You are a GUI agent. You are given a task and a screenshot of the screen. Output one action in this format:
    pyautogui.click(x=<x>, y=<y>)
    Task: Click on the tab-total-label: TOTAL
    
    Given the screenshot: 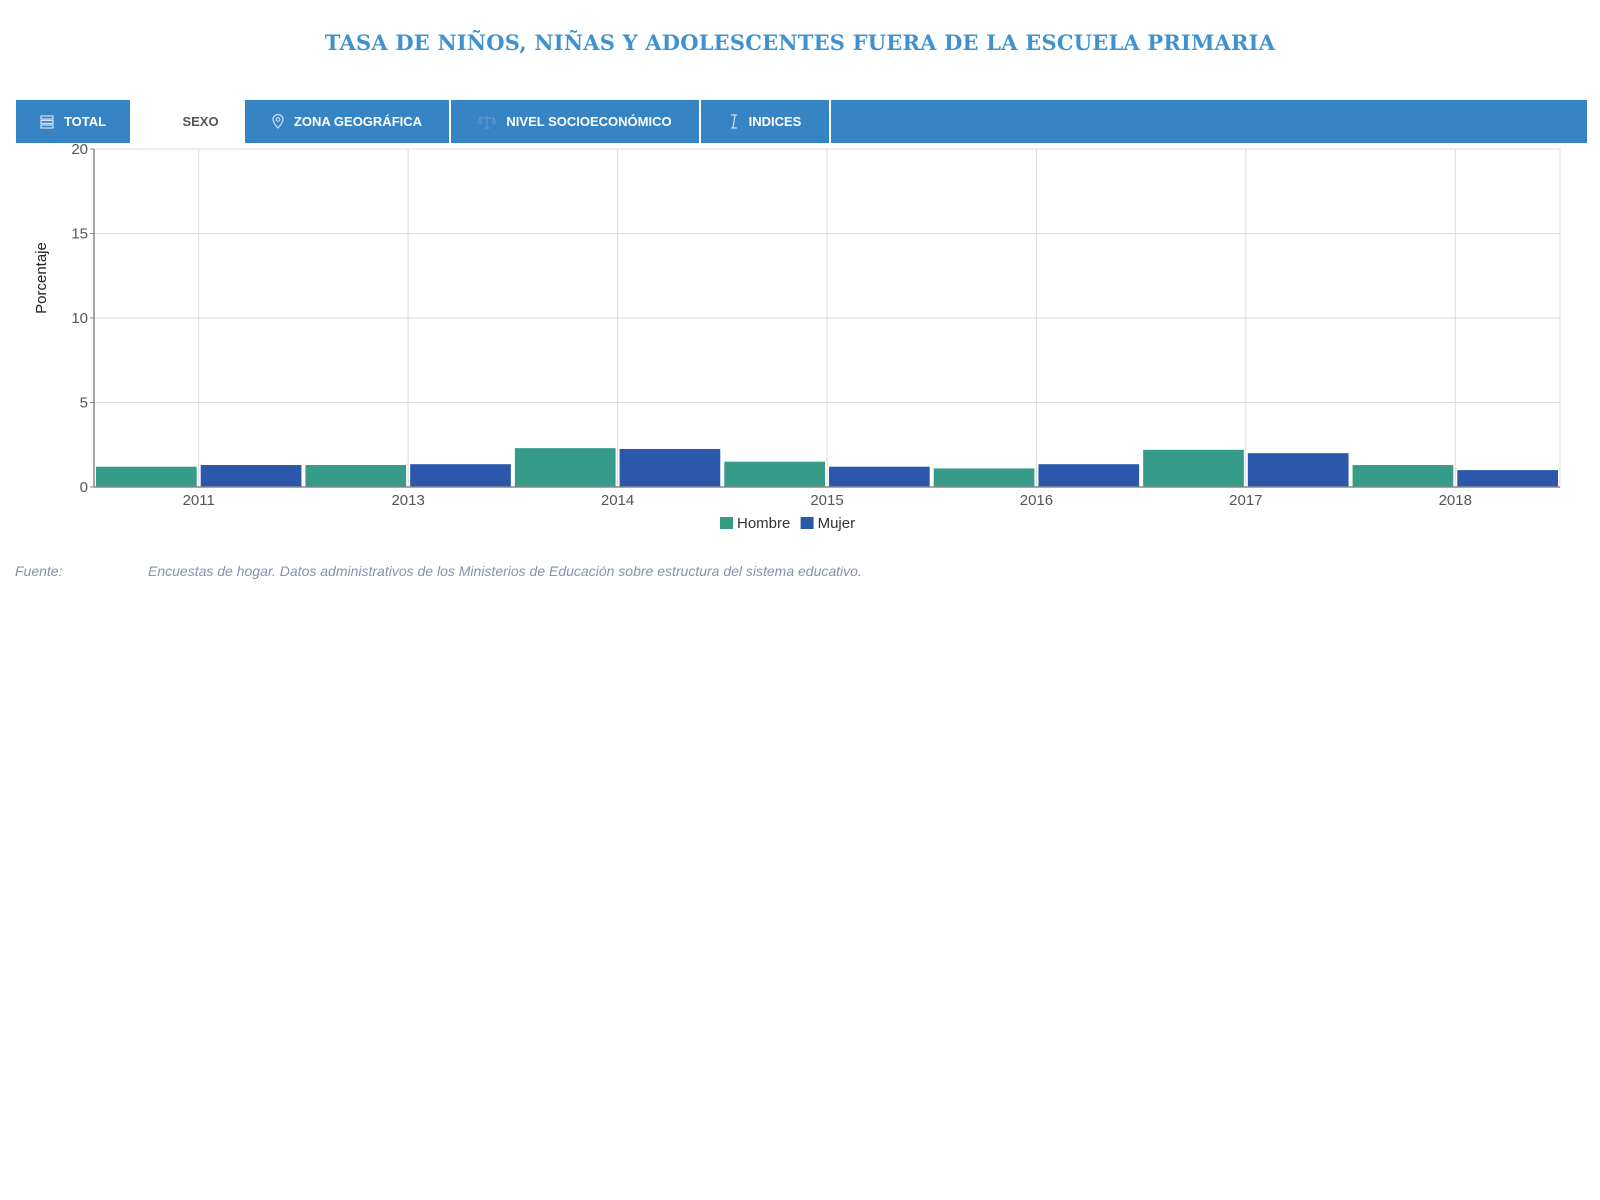 What is the action you would take?
    pyautogui.click(x=85, y=121)
    